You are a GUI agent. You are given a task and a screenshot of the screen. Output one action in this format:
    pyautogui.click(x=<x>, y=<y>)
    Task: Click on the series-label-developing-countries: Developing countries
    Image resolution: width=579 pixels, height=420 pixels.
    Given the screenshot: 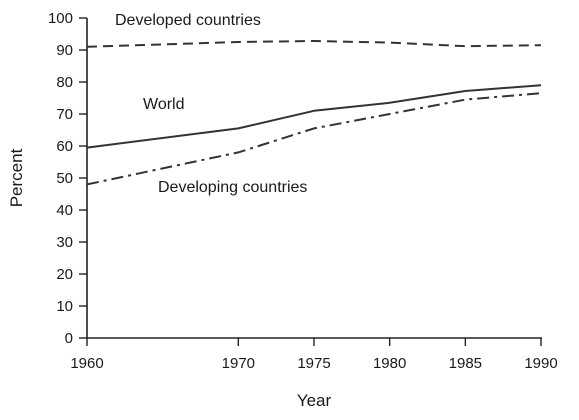 What is the action you would take?
    pyautogui.click(x=232, y=187)
    